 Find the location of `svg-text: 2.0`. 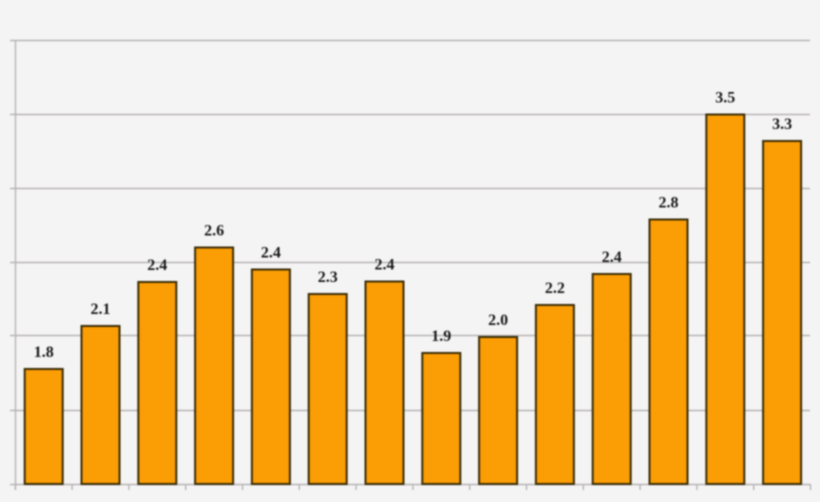

svg-text: 2.0 is located at coordinates (498, 320).